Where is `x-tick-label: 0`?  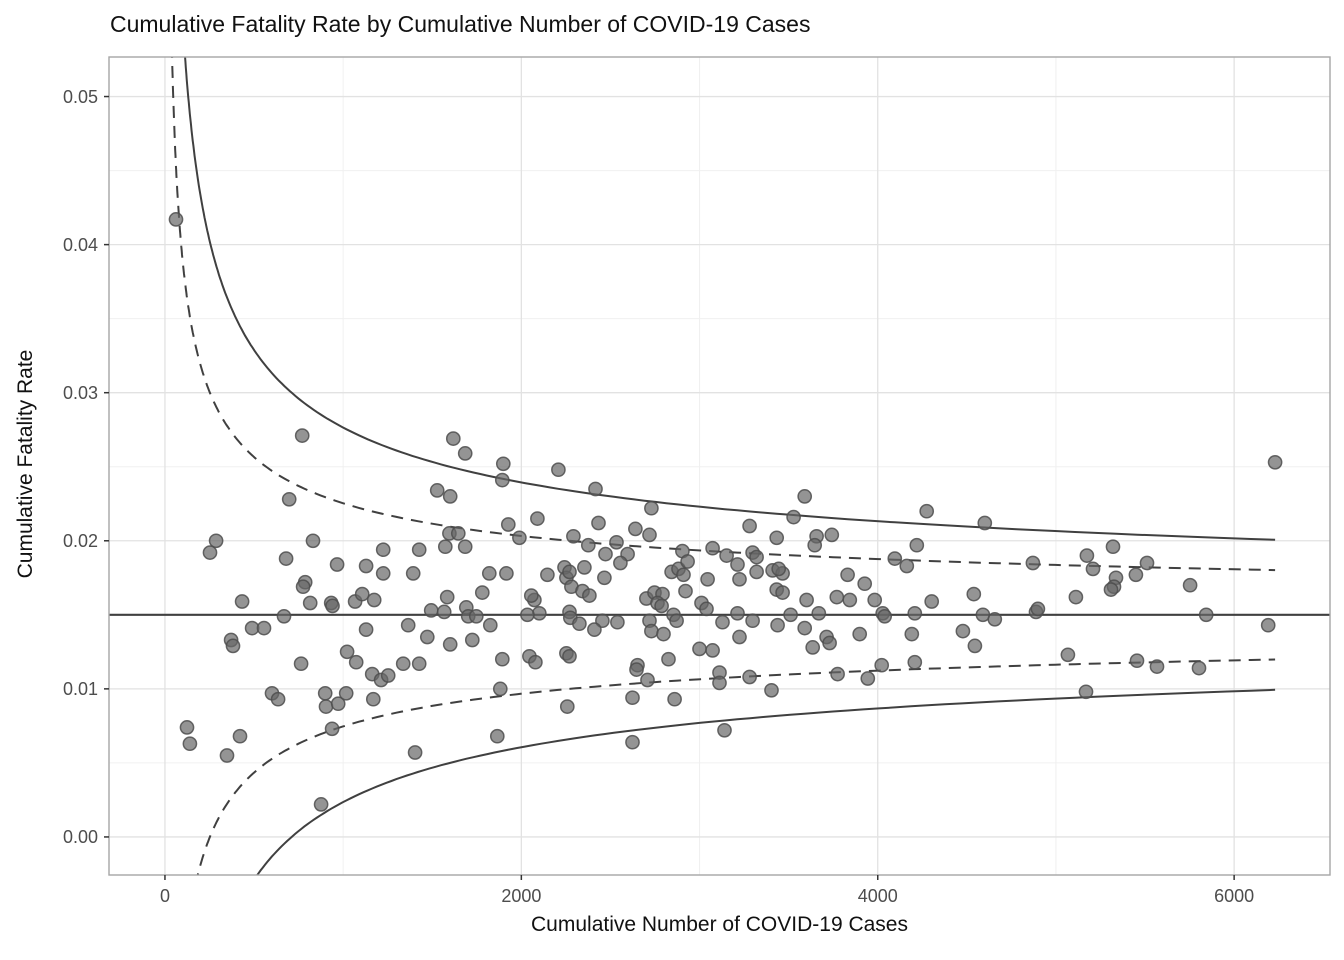
x-tick-label: 0 is located at coordinates (165, 896).